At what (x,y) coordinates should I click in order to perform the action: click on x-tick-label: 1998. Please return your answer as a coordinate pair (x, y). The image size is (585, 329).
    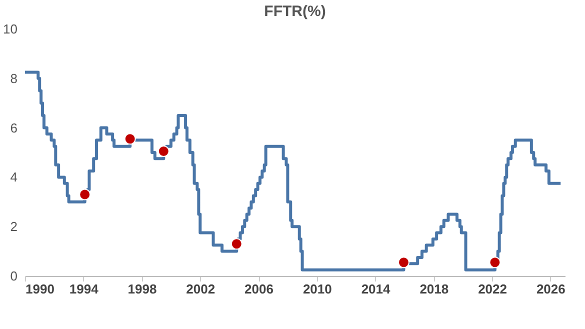
    Looking at the image, I should click on (142, 289).